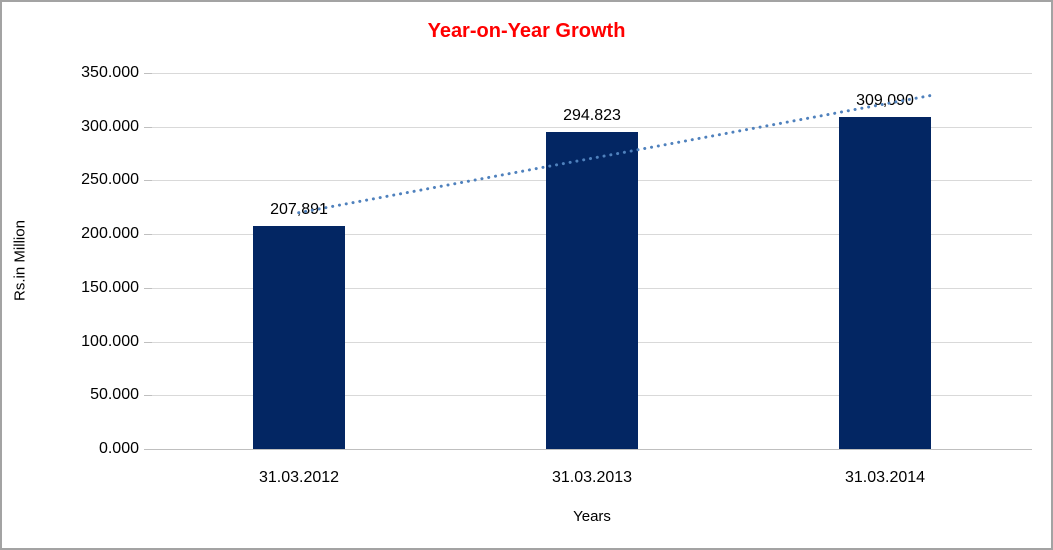 The height and width of the screenshot is (550, 1053). I want to click on y-axis-title: Rs.in Million, so click(20, 260).